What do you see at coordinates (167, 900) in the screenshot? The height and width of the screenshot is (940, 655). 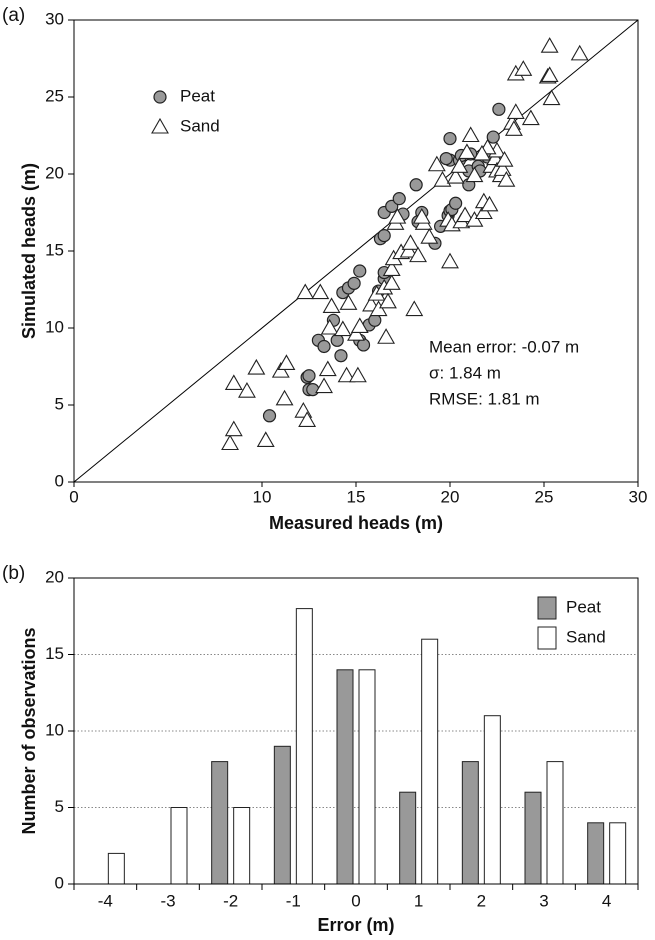 I see `x-tick-label: -3` at bounding box center [167, 900].